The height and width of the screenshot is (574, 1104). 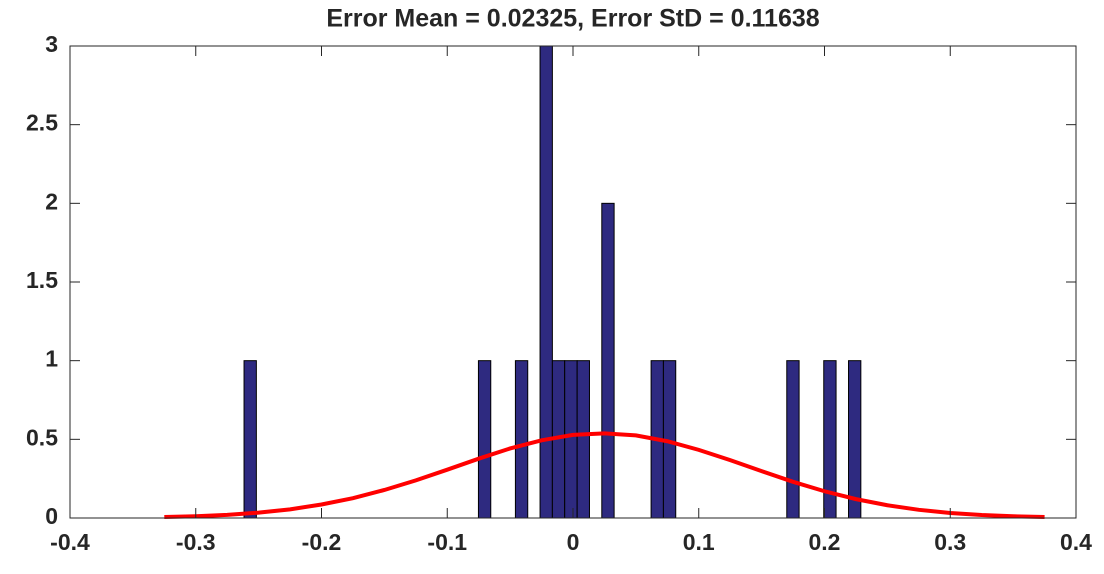 I want to click on y-tick-label: 3, so click(x=51, y=44).